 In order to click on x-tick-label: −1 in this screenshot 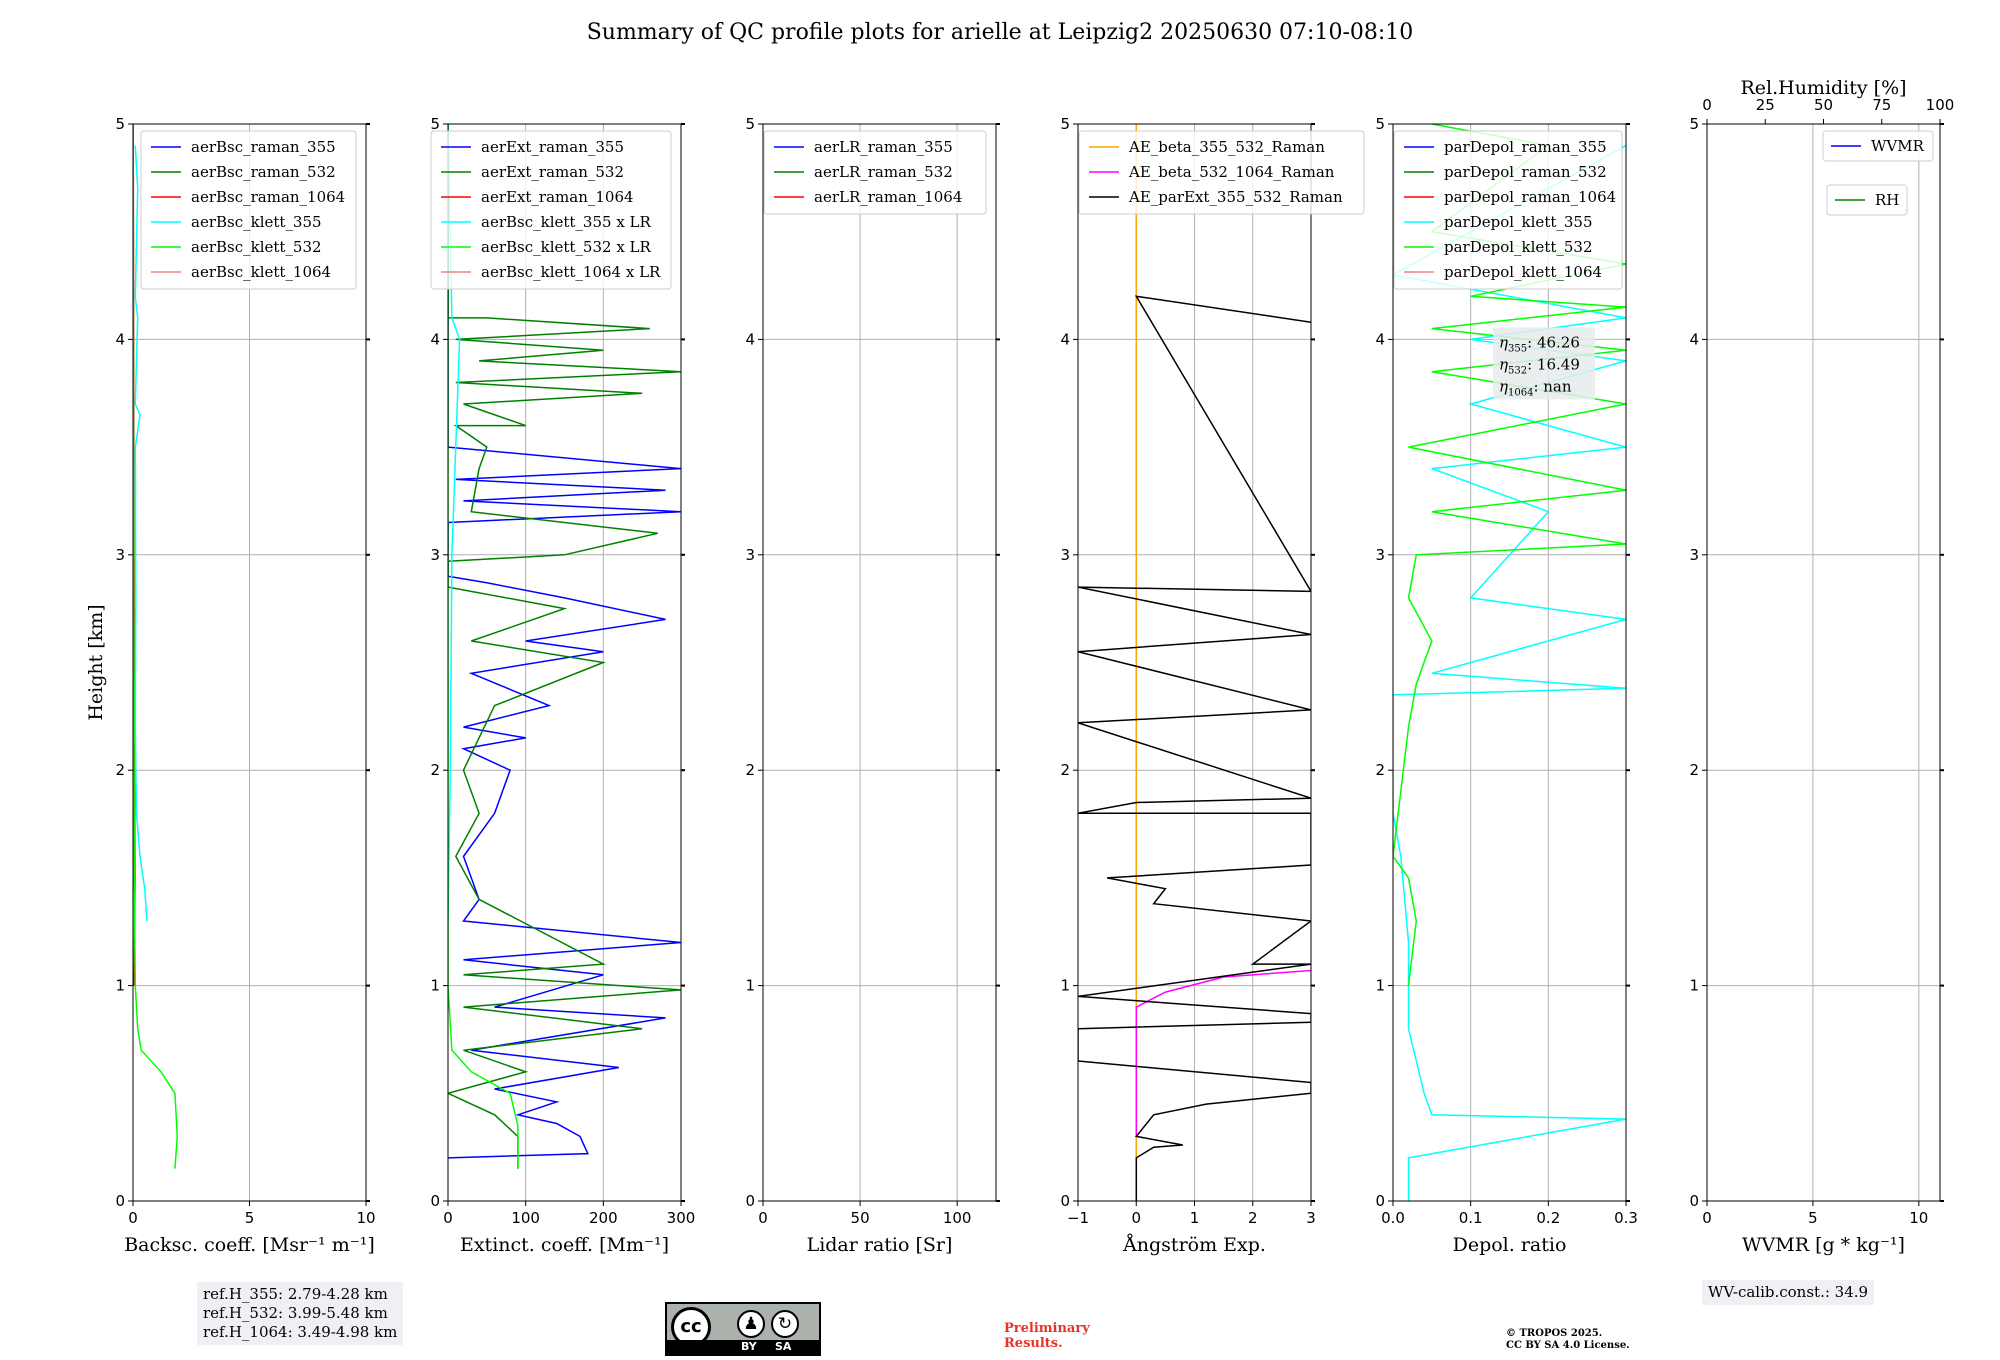, I will do `click(1078, 1218)`.